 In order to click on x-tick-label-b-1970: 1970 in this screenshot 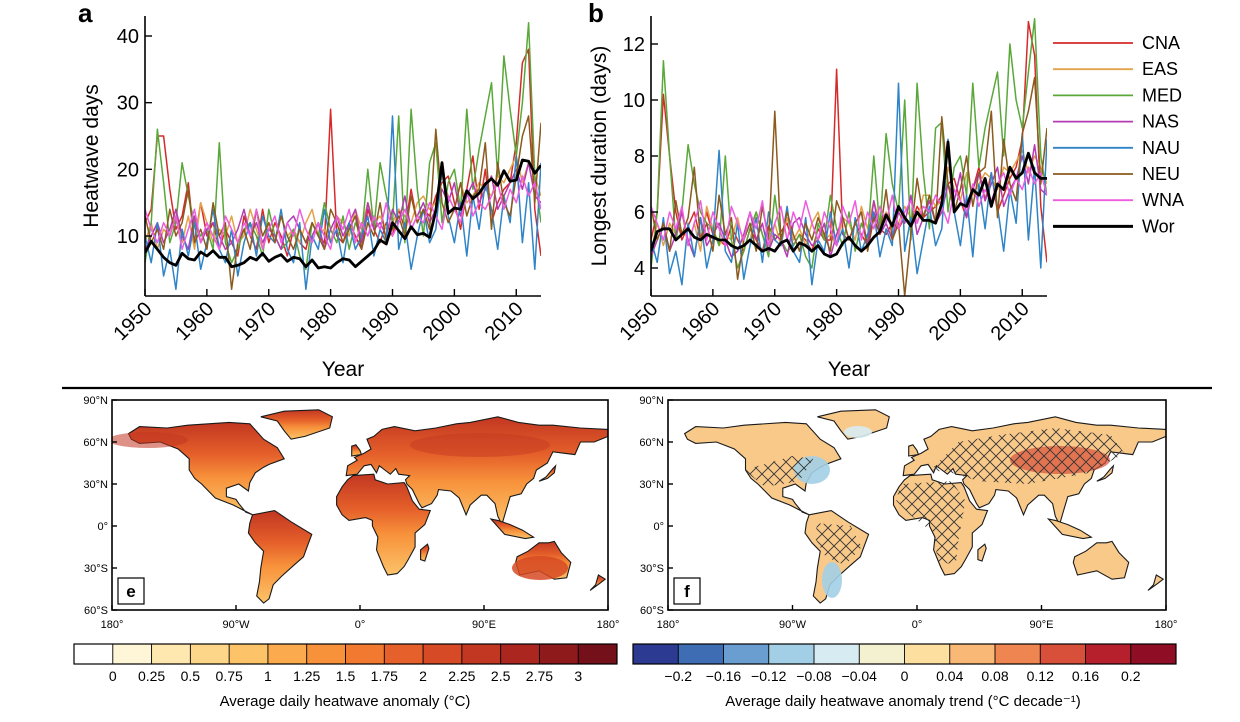, I will do `click(762, 321)`.